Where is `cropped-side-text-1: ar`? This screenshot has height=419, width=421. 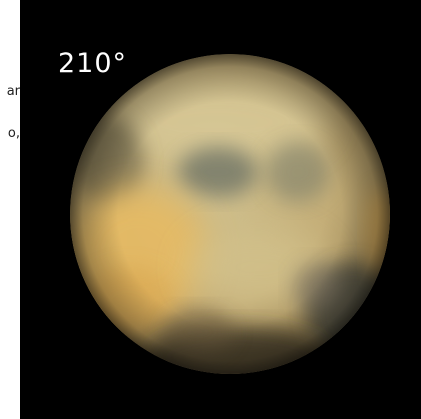
cropped-side-text-1: ar is located at coordinates (13, 91).